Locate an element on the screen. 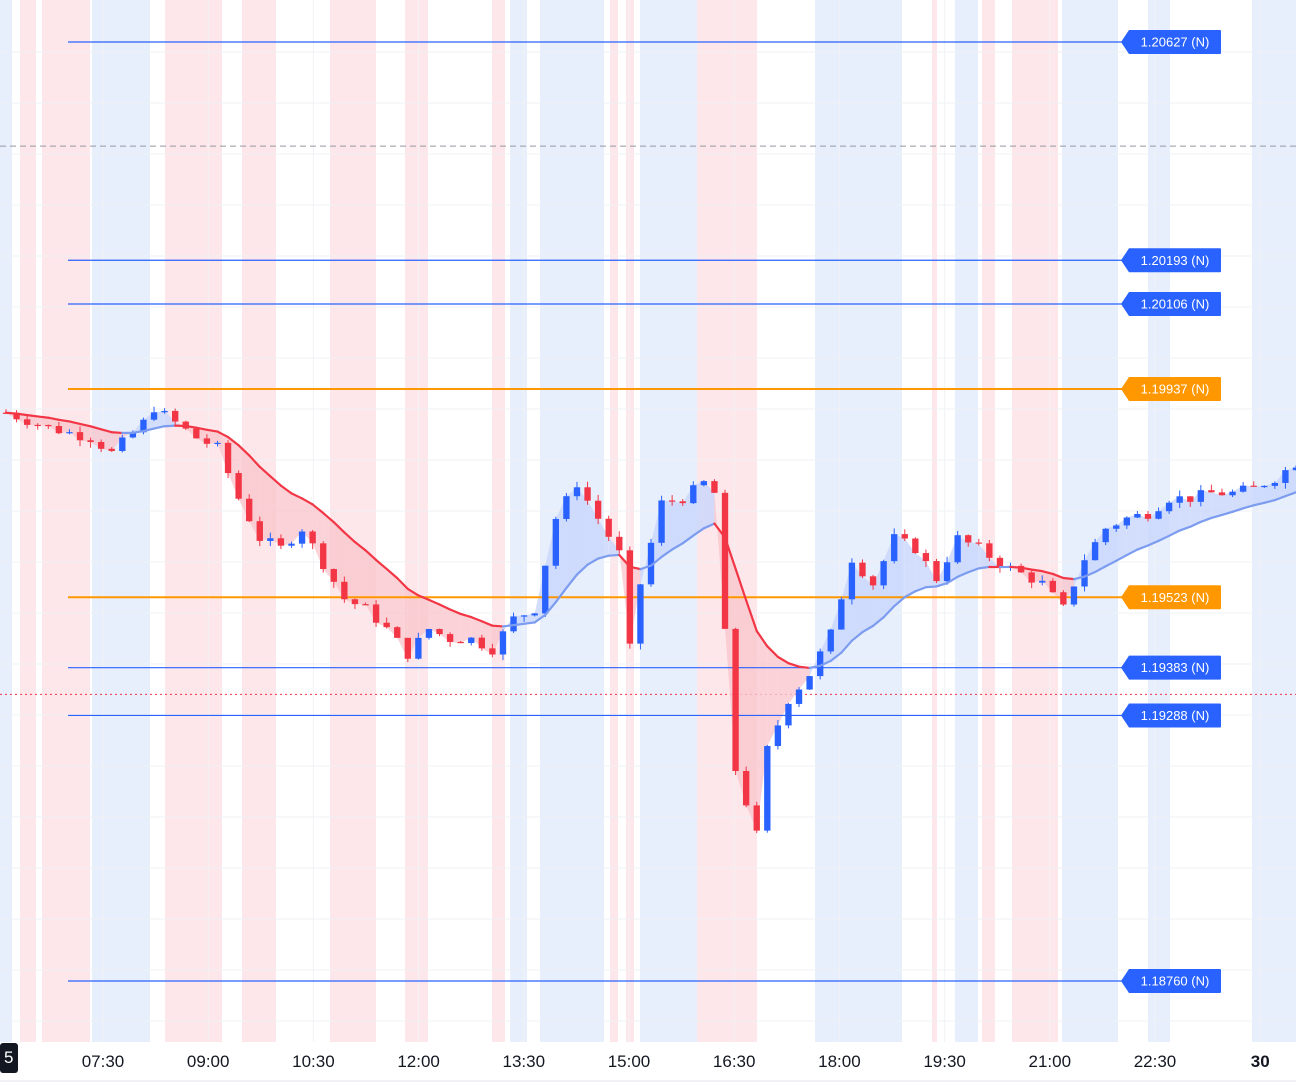  time-tick-label: 07:30 is located at coordinates (103, 1061).